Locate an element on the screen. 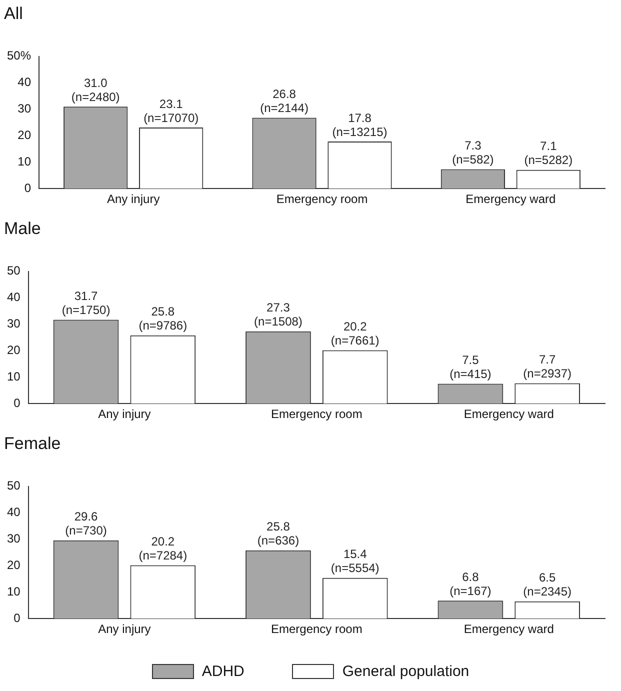 Image resolution: width=621 pixels, height=691 pixels. data-label: 7.1 (n=5282) is located at coordinates (548, 153).